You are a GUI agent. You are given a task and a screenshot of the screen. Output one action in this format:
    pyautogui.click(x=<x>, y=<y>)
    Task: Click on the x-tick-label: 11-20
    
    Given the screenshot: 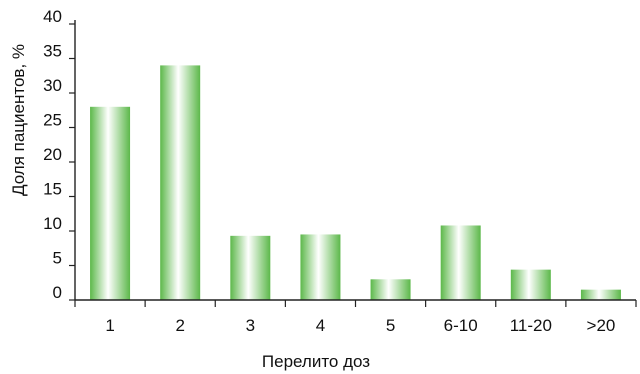 What is the action you would take?
    pyautogui.click(x=531, y=325)
    